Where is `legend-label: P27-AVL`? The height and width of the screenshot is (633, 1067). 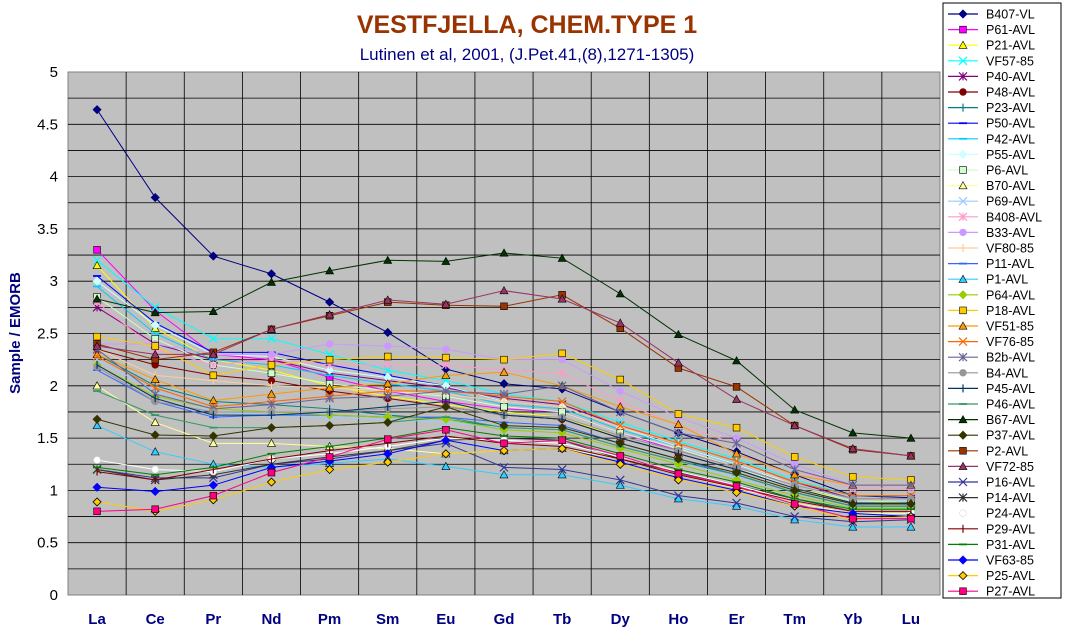 legend-label: P27-AVL is located at coordinates (1010, 592).